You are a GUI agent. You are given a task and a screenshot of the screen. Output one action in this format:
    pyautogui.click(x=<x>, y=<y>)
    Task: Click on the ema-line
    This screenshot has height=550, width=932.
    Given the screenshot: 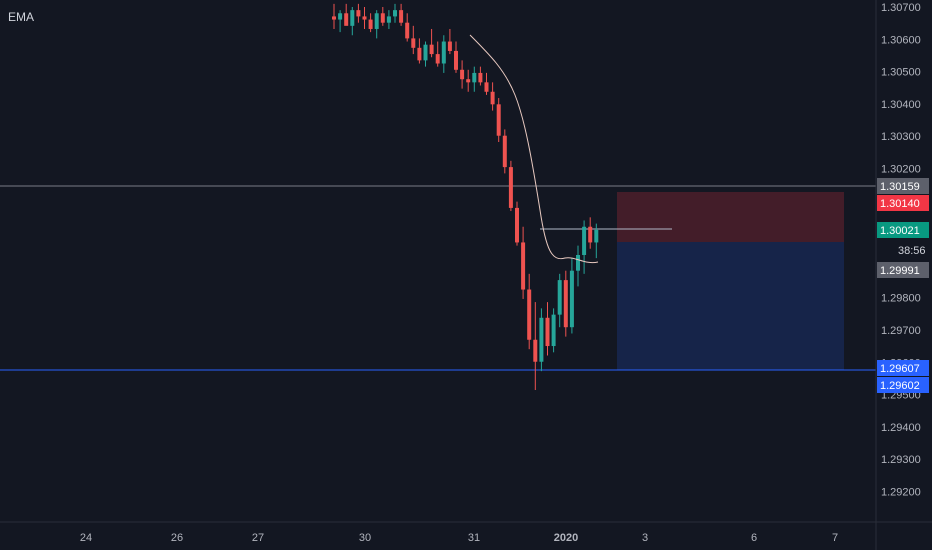 What is the action you would take?
    pyautogui.click(x=534, y=149)
    